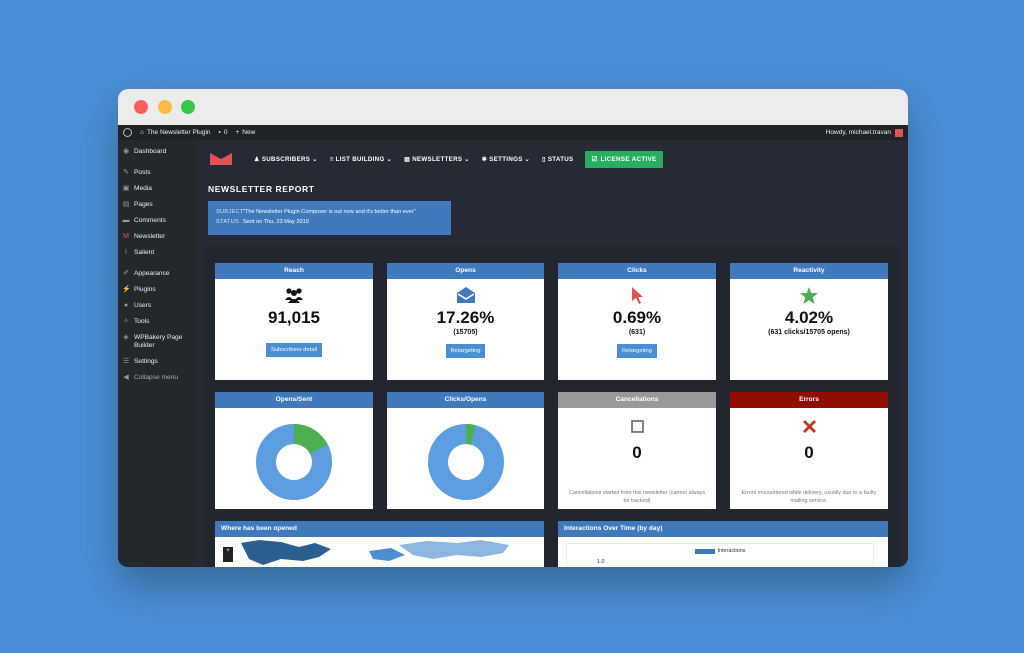  What do you see at coordinates (150, 236) in the screenshot?
I see `sidebar-item-label: Newsletter` at bounding box center [150, 236].